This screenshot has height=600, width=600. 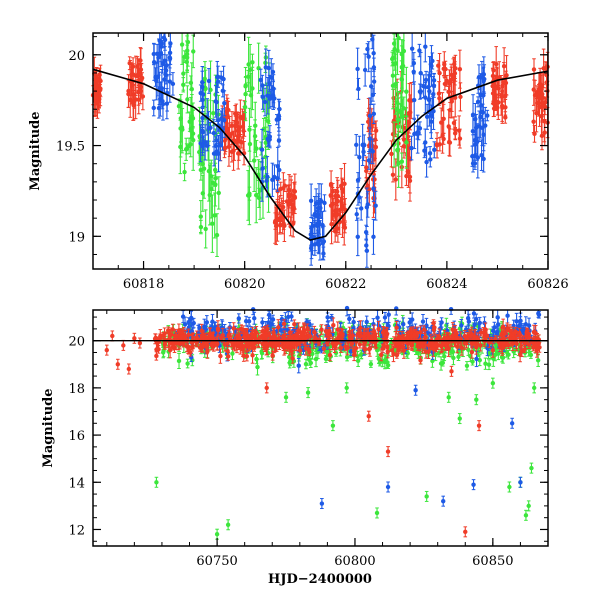 What do you see at coordinates (35, 150) in the screenshot?
I see `top-y-axis-label: Magnitude` at bounding box center [35, 150].